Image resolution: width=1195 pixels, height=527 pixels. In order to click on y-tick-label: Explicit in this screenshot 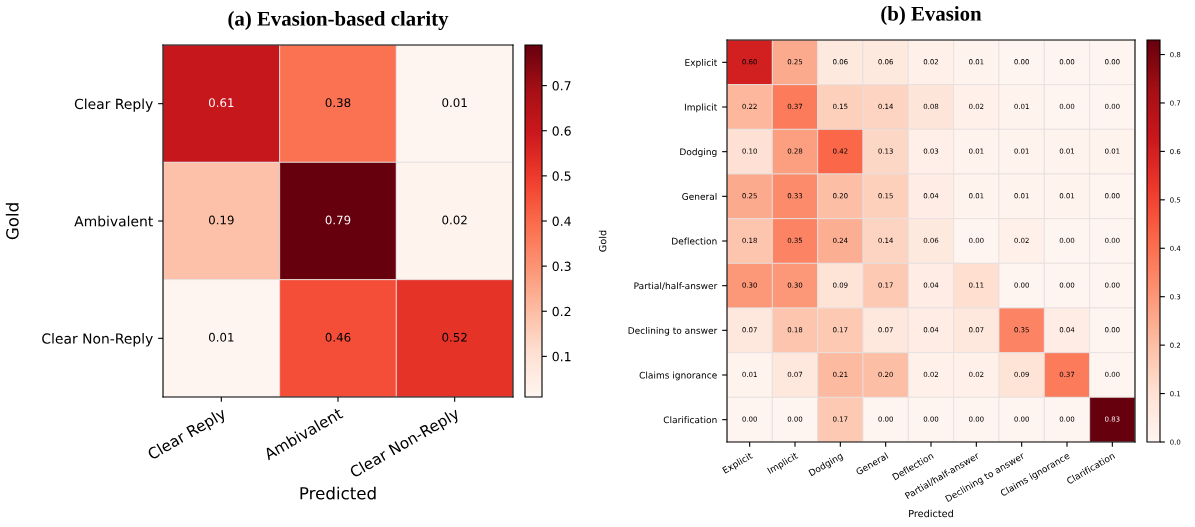, I will do `click(701, 63)`.